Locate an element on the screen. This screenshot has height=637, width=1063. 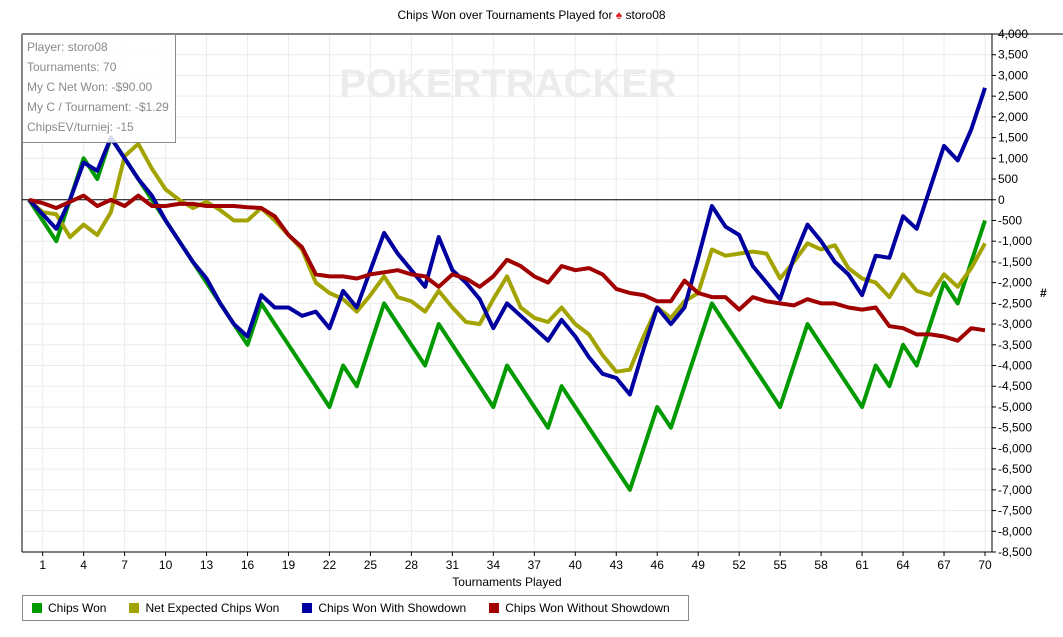
y-tick-label: 2,000 is located at coordinates (1013, 117).